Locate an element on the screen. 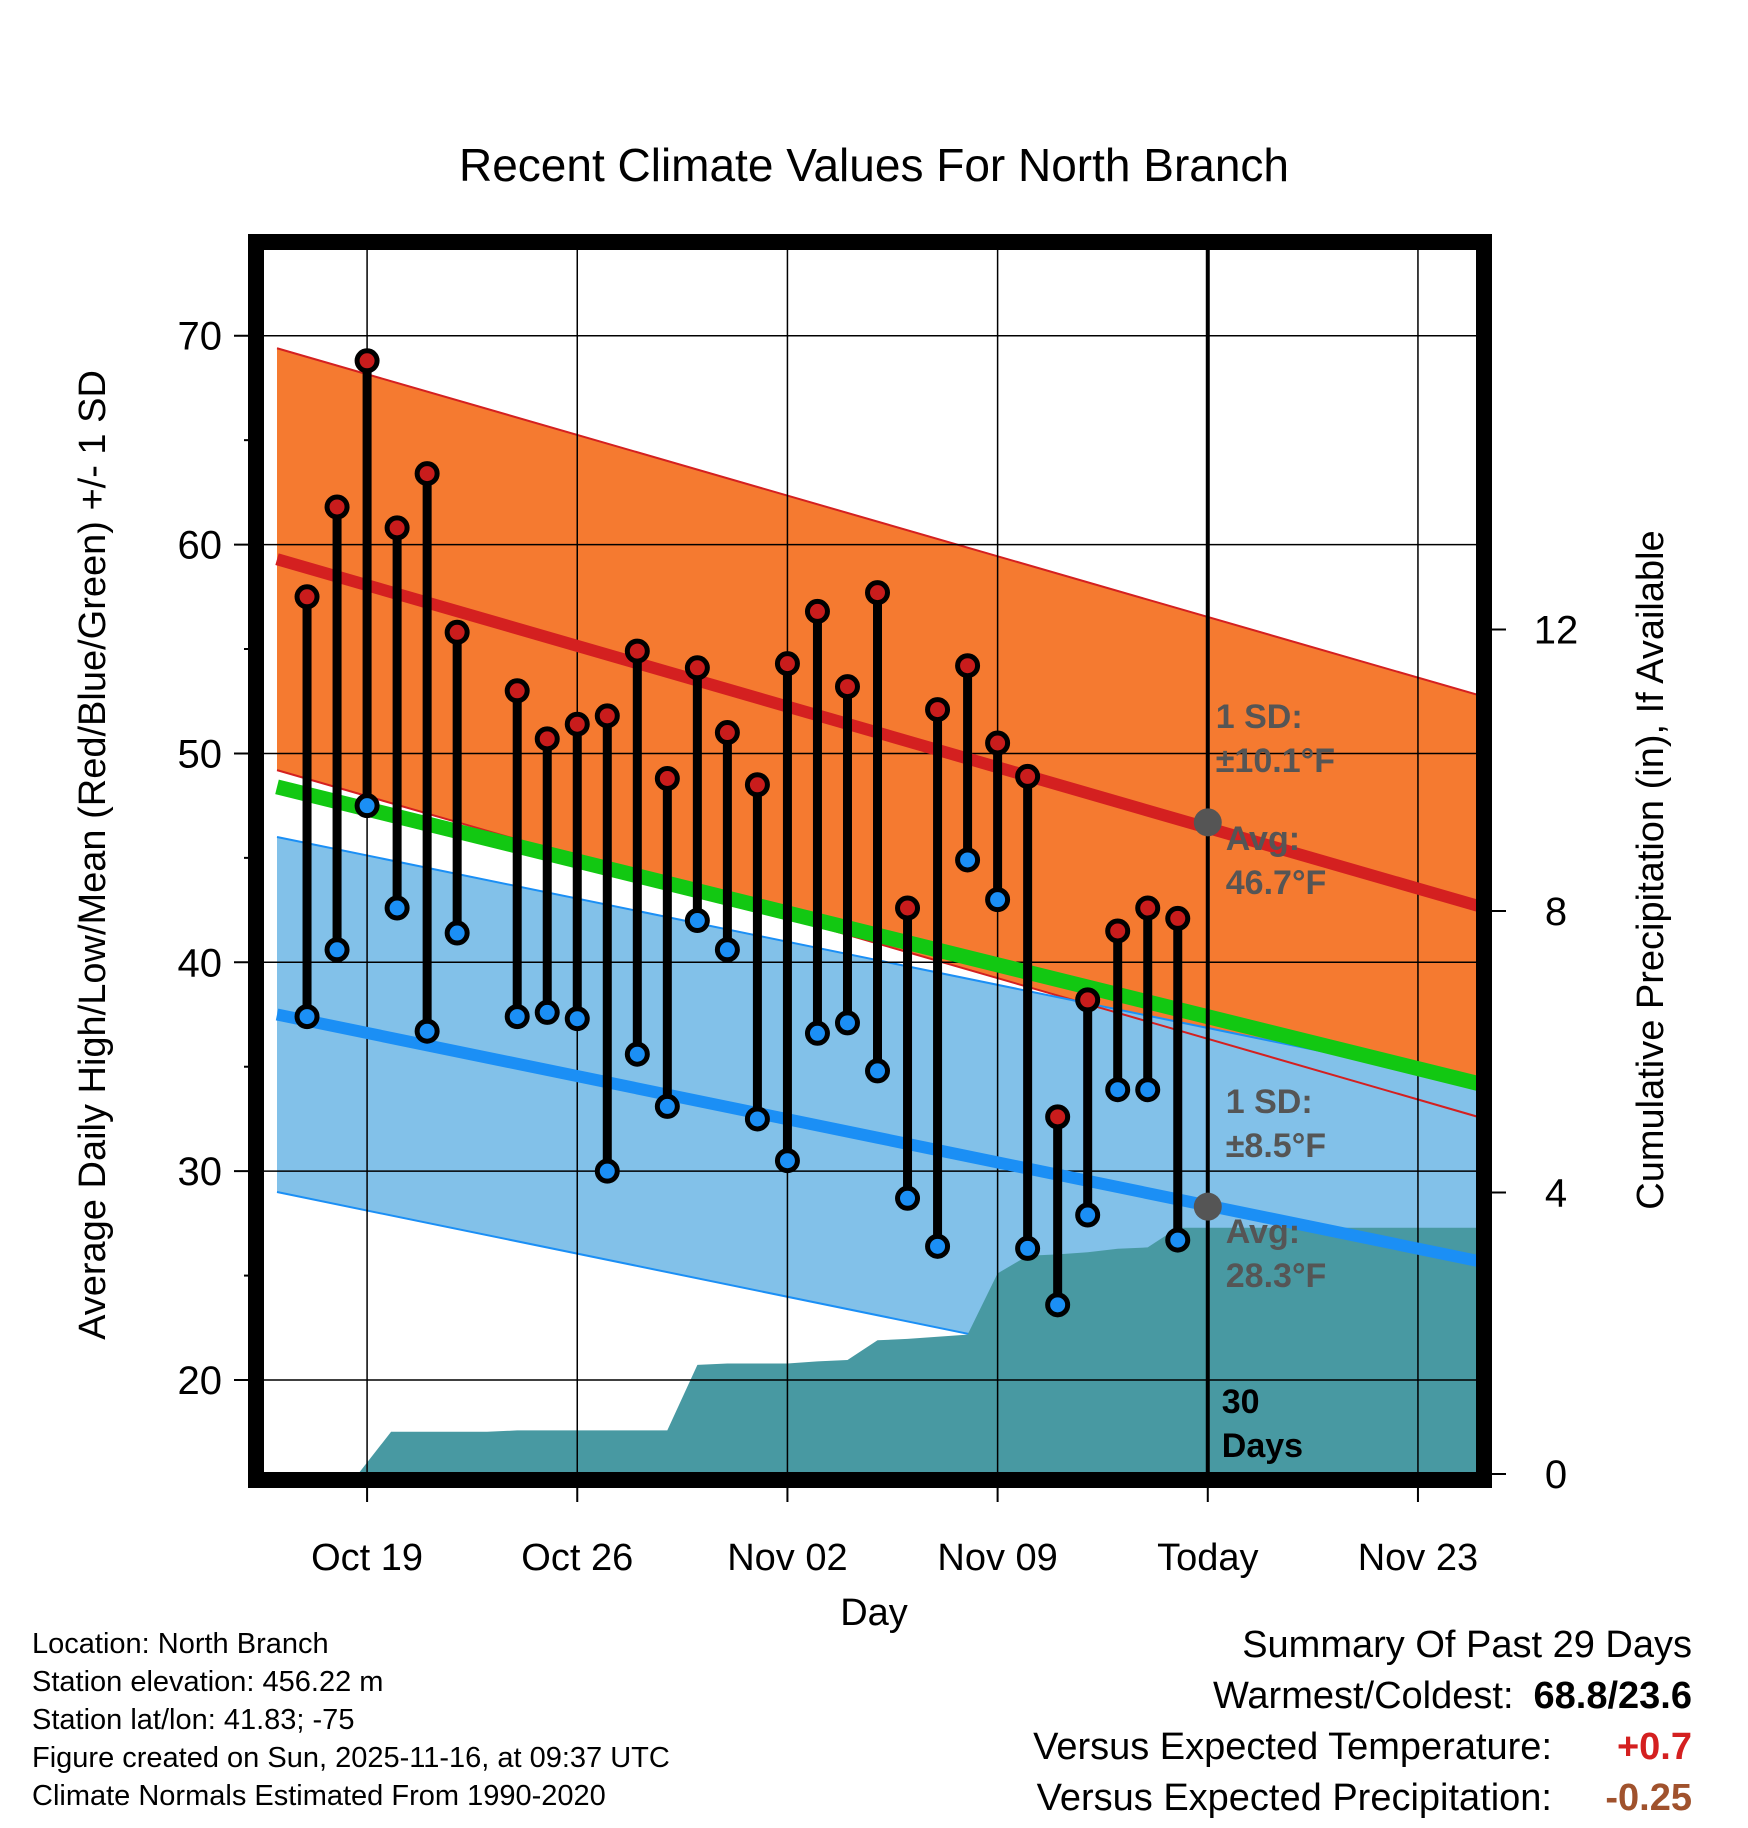  warm-cold-value: 68.8/23.6 is located at coordinates (1612, 1696).